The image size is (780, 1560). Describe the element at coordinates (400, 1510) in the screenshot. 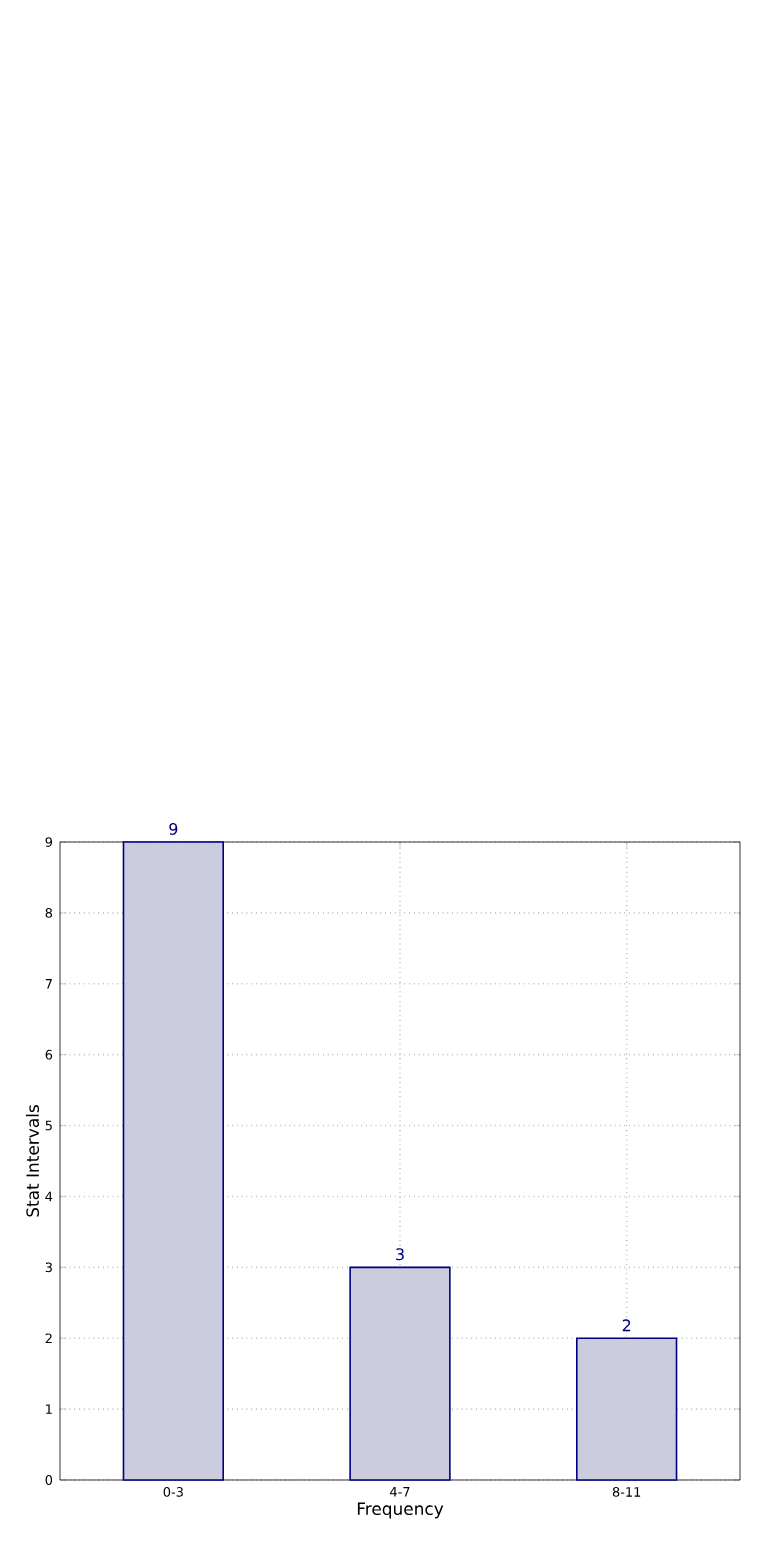

I see `x-axis-title: Frequency` at that location.